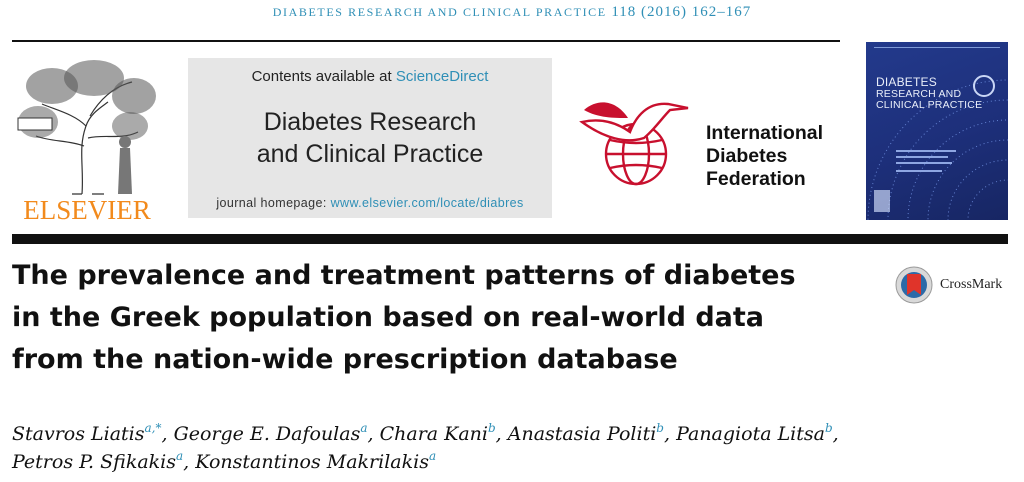  What do you see at coordinates (750, 434) in the screenshot?
I see `author-name: Panagiota Litsa` at bounding box center [750, 434].